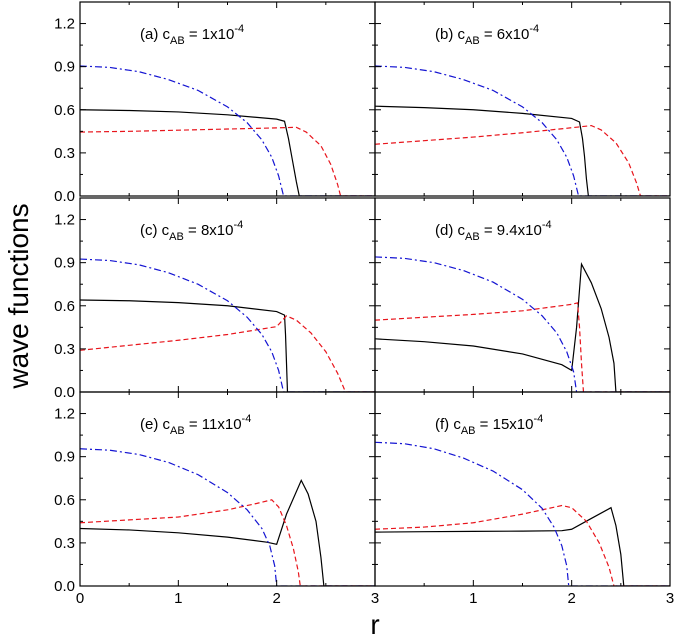 This screenshot has width=675, height=642. Describe the element at coordinates (450, 230) in the screenshot. I see `panel-title-prefix: (d) c` at that location.